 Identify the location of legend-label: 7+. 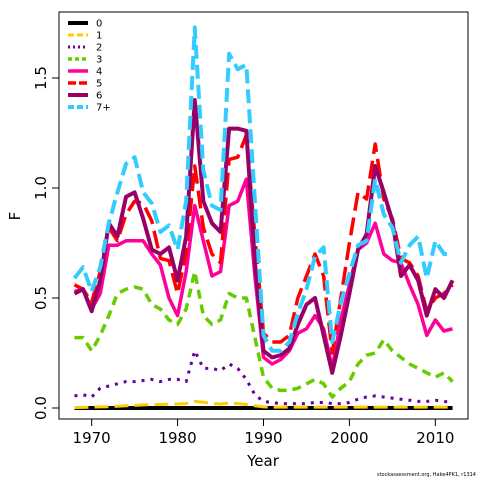
(103, 108).